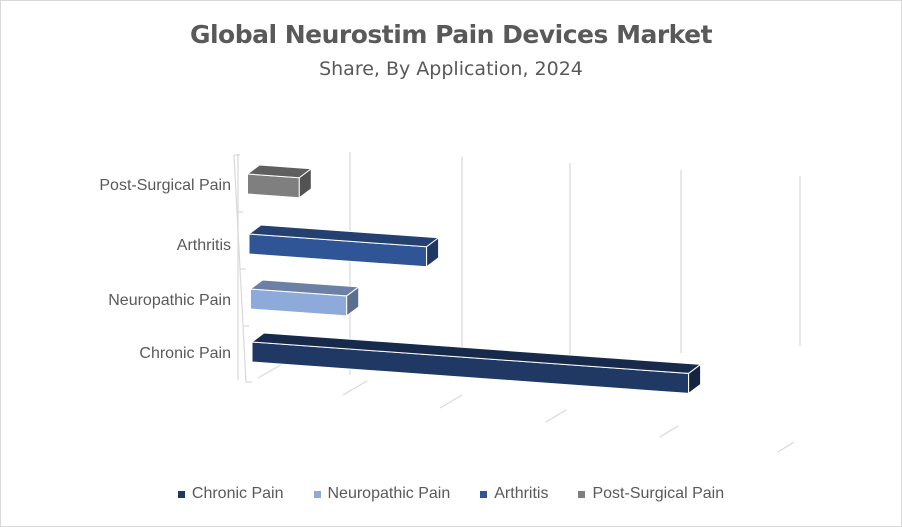  I want to click on category-label: Post-Surgical Pain, so click(165, 185).